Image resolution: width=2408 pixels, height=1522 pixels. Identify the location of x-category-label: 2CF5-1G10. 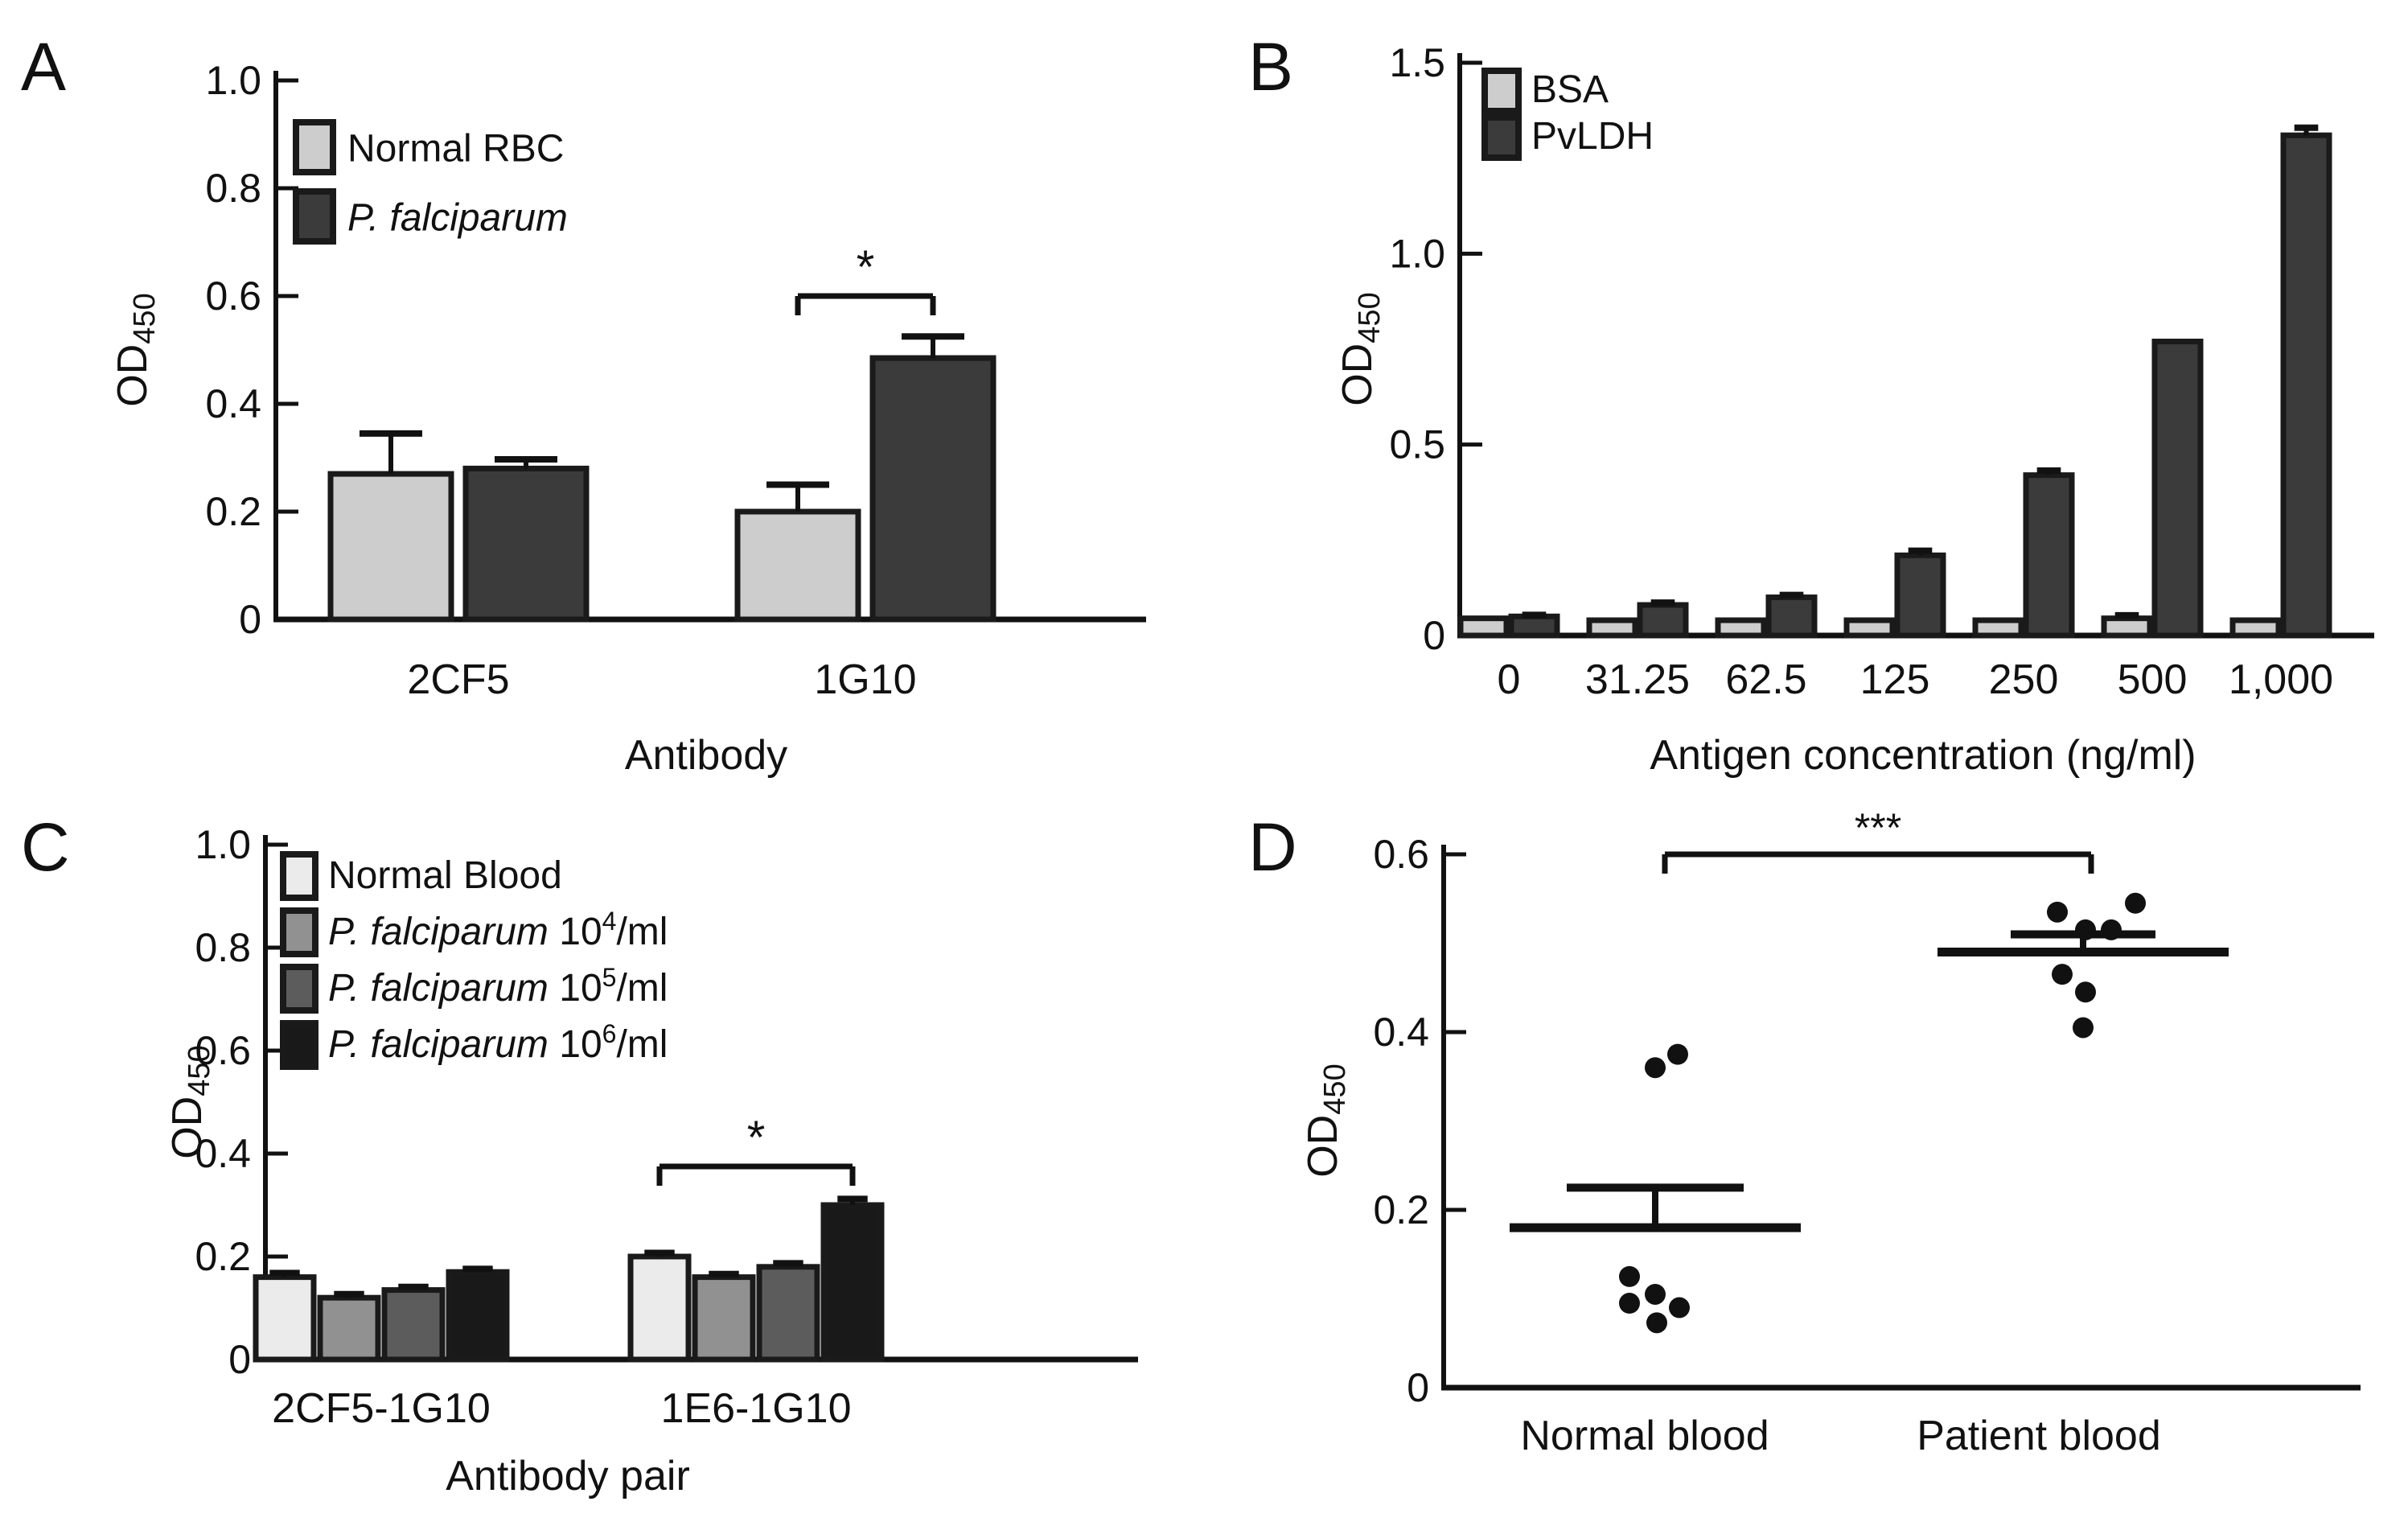
(381, 1408).